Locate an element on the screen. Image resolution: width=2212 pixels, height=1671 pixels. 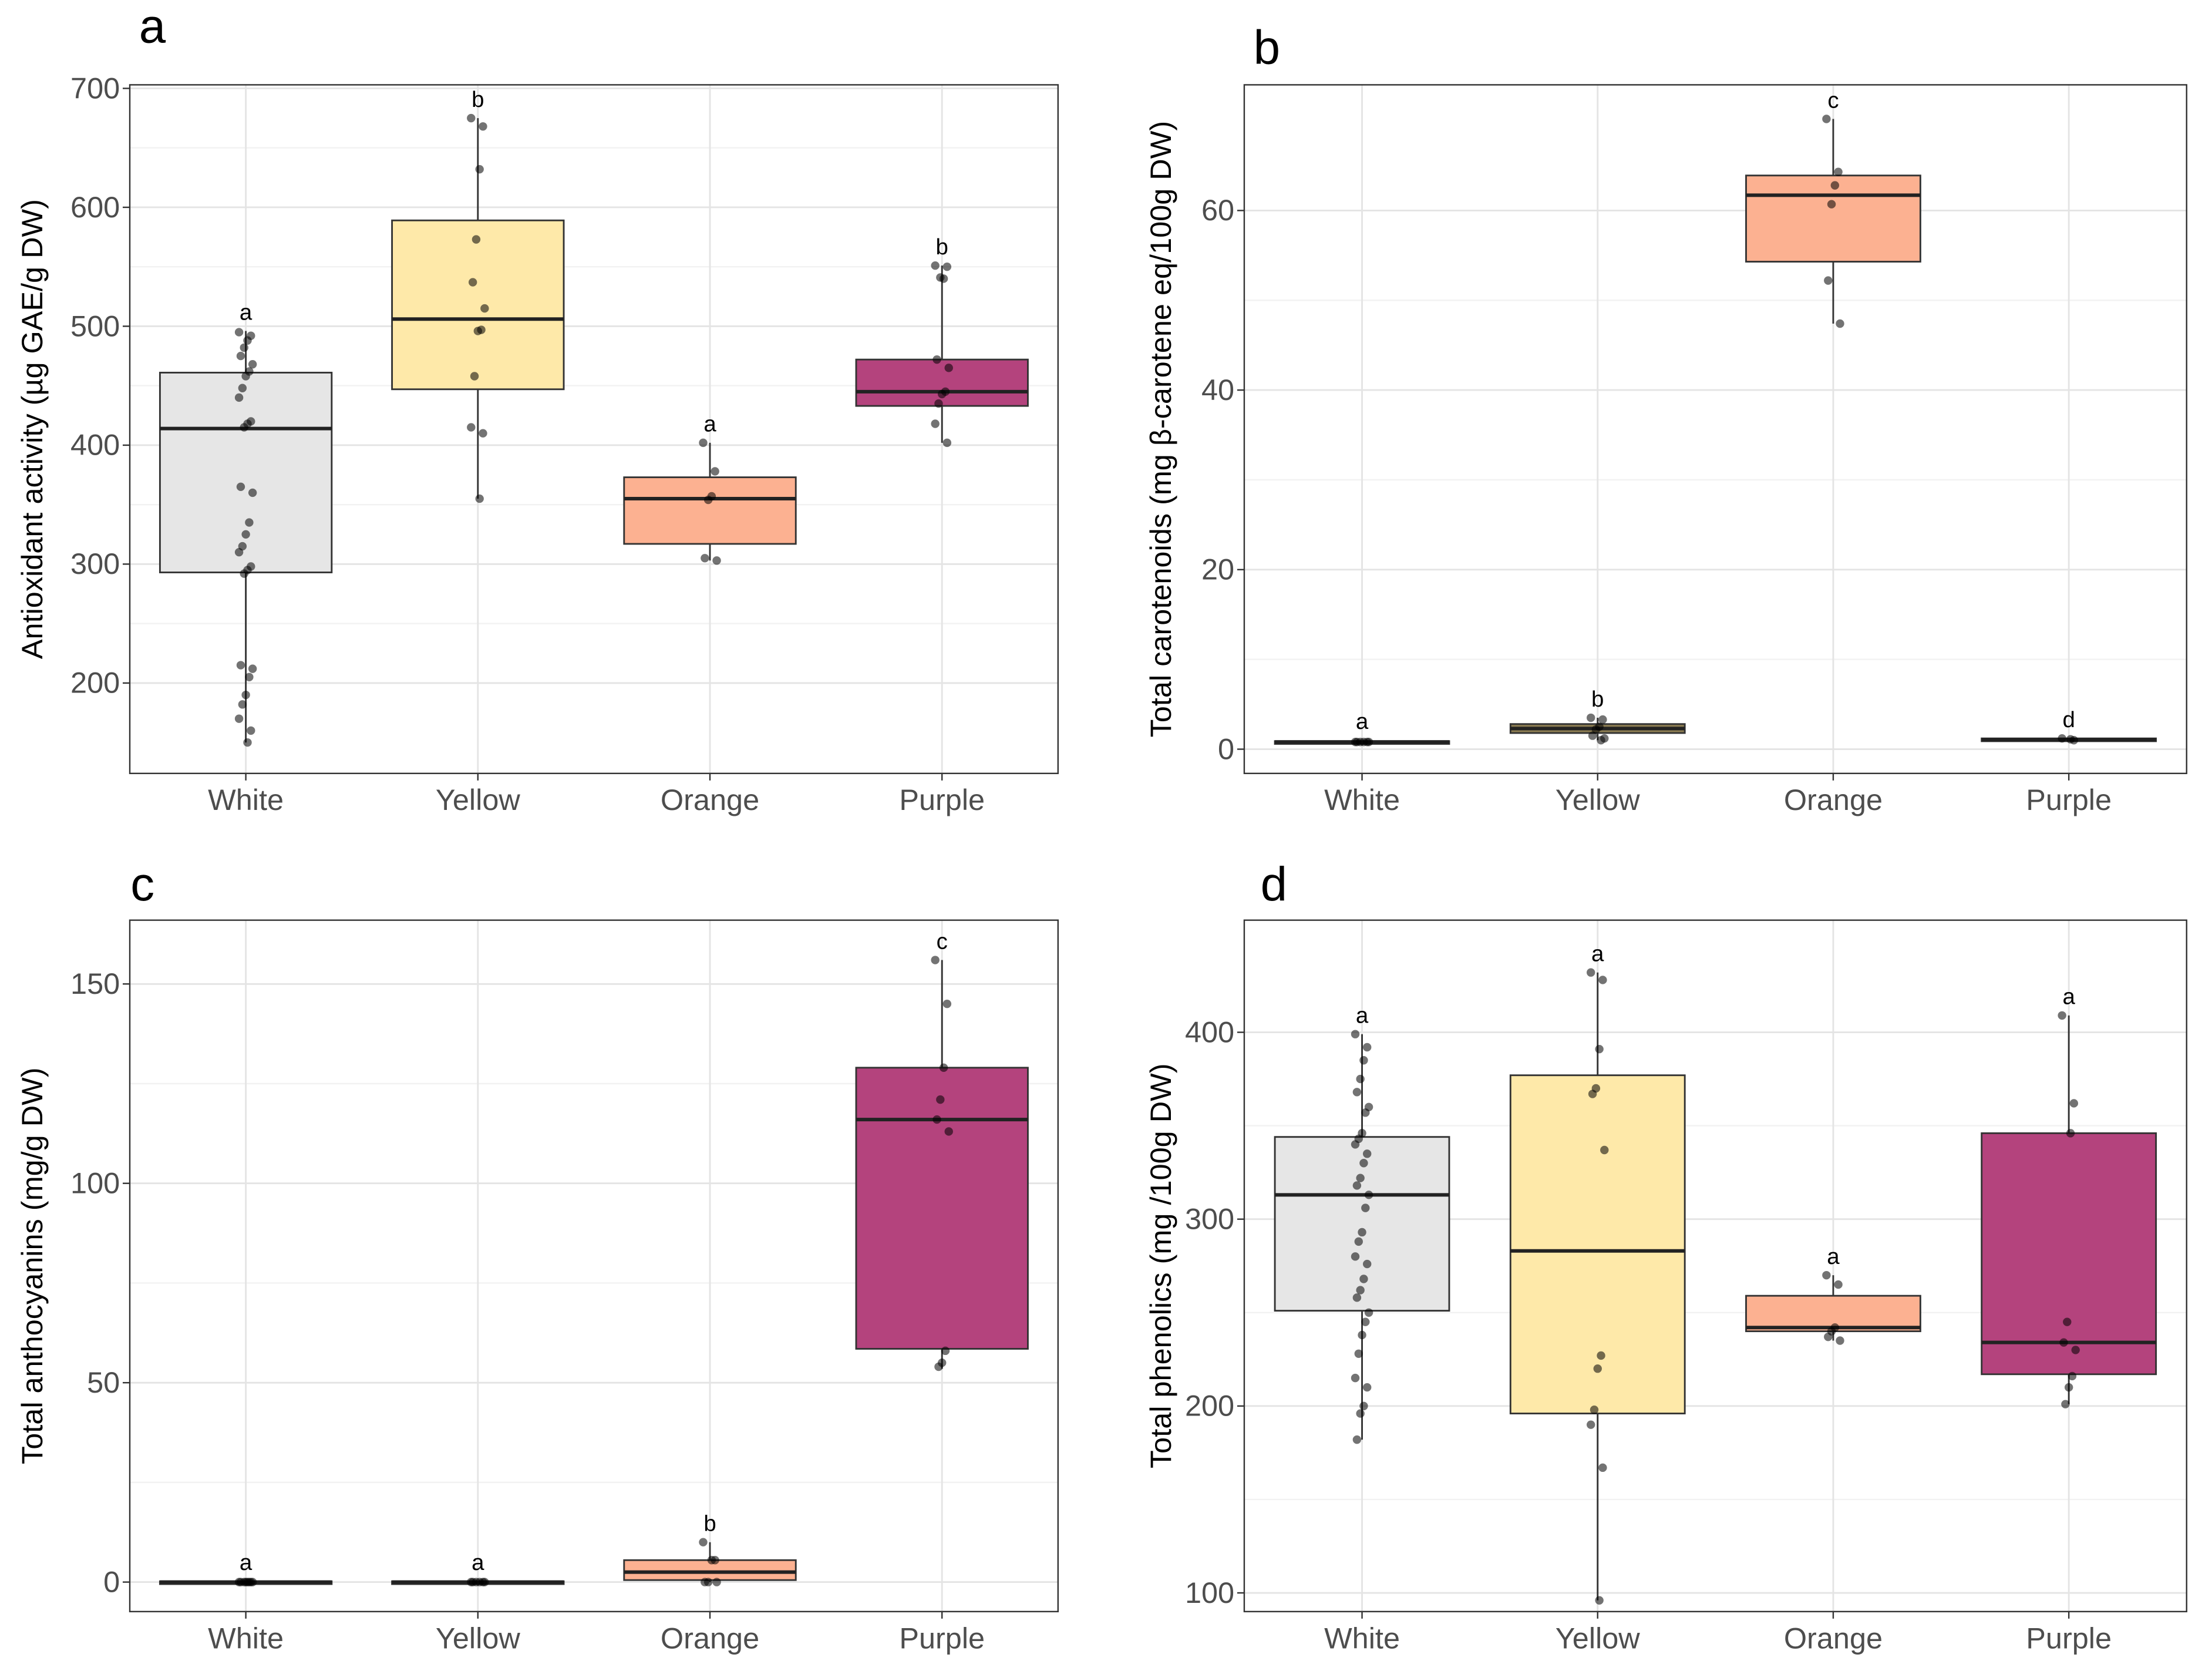
y-tick-label: 200 is located at coordinates (1210, 1406).